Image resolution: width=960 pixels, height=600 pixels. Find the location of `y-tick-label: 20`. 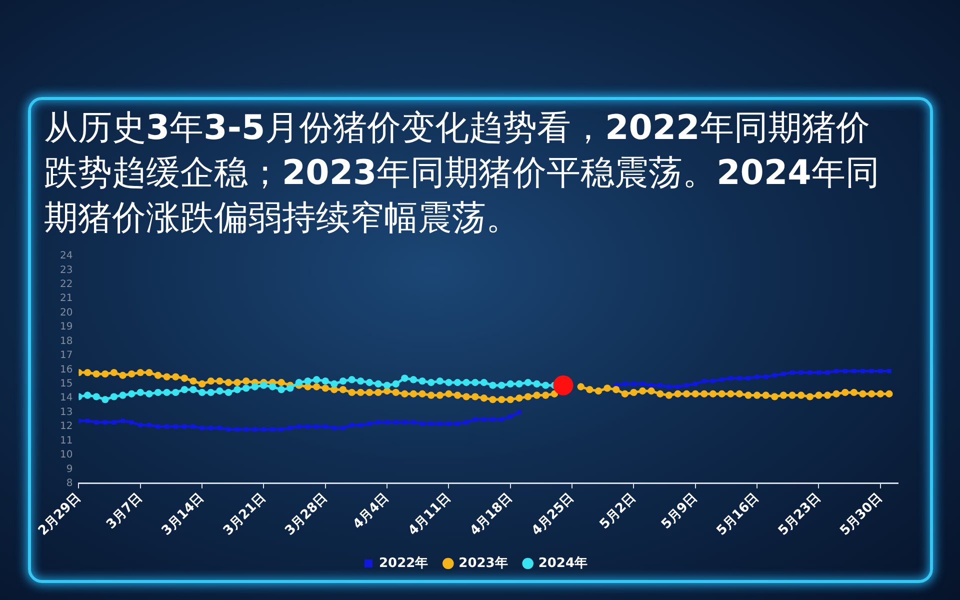

y-tick-label: 20 is located at coordinates (66, 312).